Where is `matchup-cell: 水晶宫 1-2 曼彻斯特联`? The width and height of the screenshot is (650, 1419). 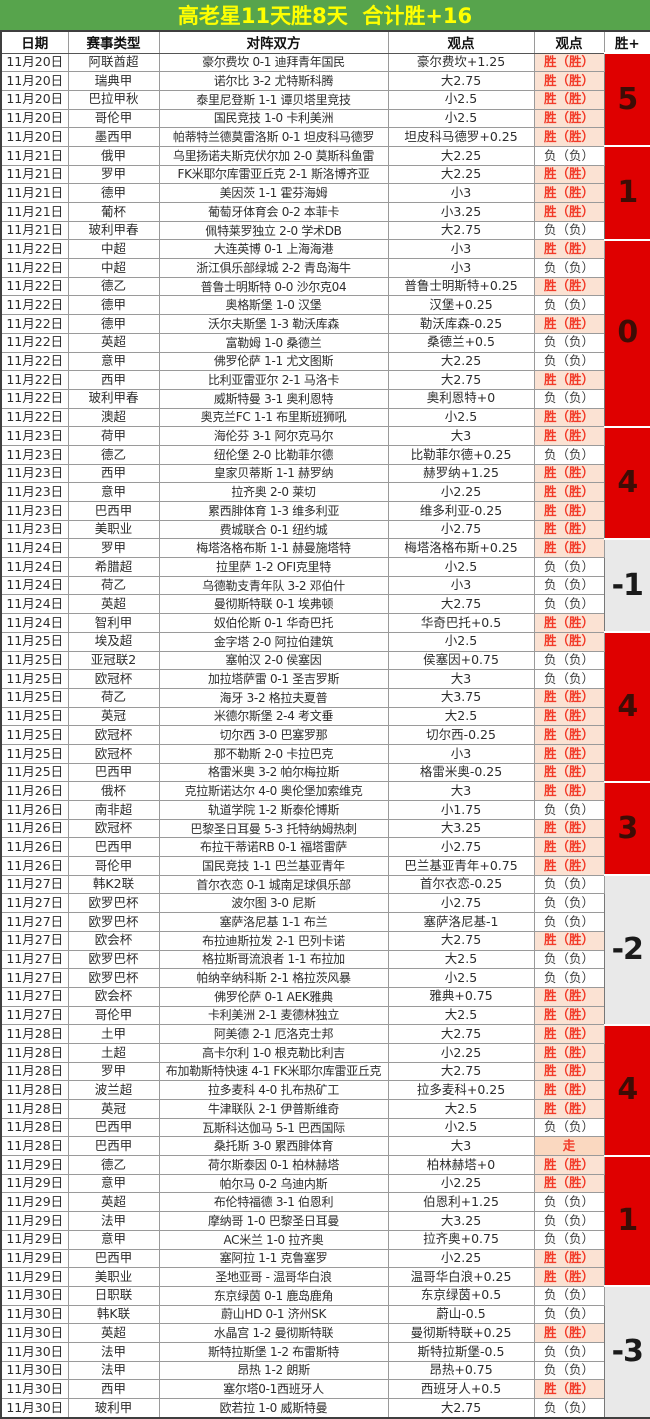 matchup-cell: 水晶宫 1-2 曼彻斯特联 is located at coordinates (273, 1333).